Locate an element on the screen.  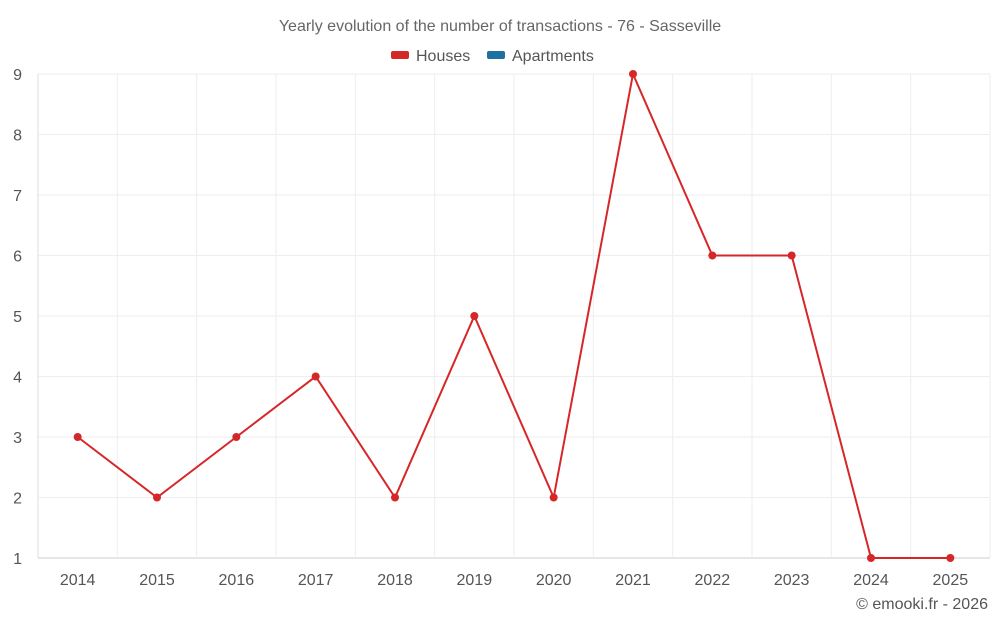
x-tick-label: 2016 is located at coordinates (237, 580).